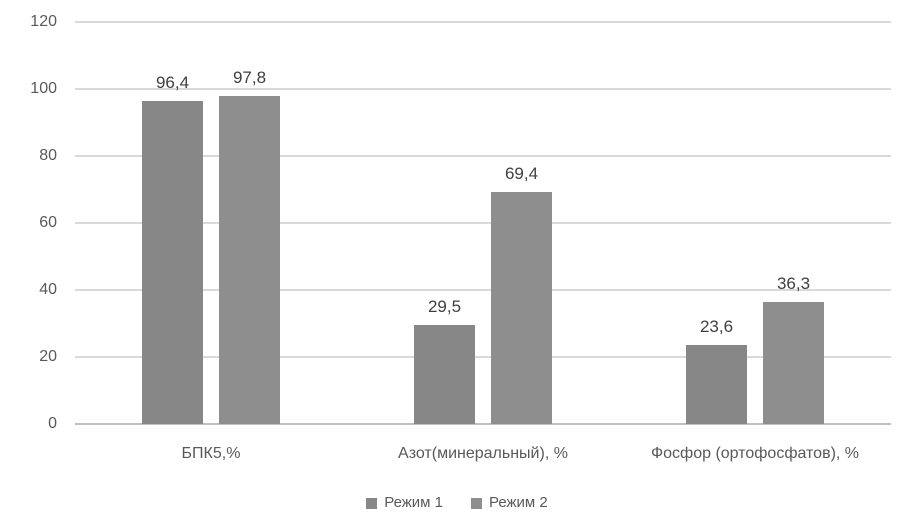 Image resolution: width=914 pixels, height=527 pixels. Describe the element at coordinates (172, 262) in the screenshot. I see `bar-режим-1-cat0` at that location.